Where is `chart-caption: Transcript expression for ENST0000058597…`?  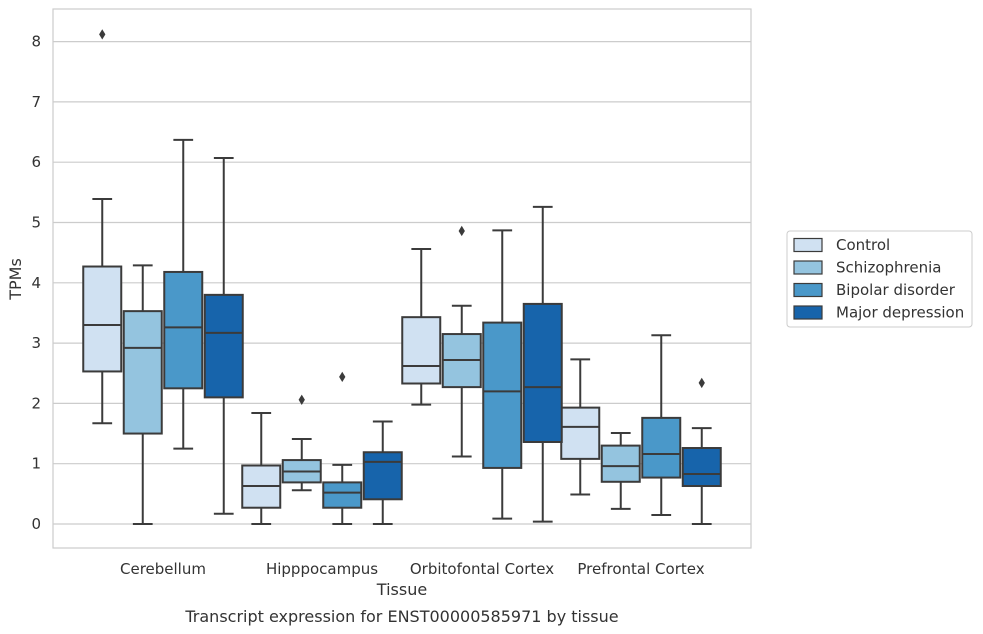 chart-caption: Transcript expression for ENST0000058597… is located at coordinates (401, 616).